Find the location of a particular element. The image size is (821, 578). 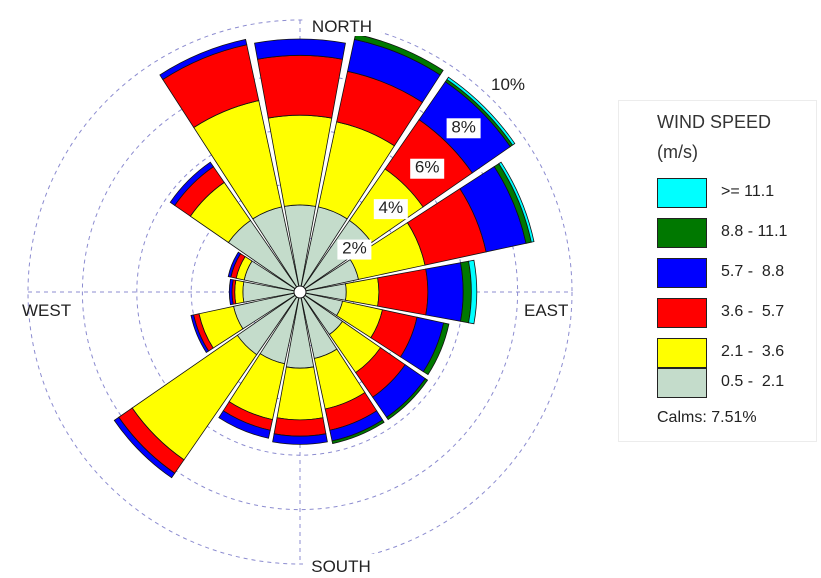

legend-title: WIND SPEED (m/s) is located at coordinates (714, 137).